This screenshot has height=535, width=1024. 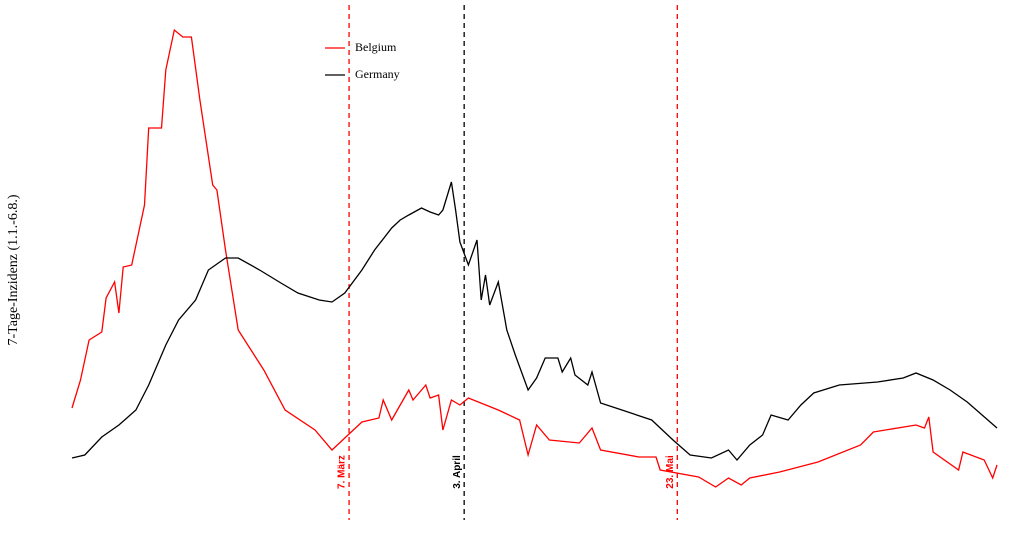 What do you see at coordinates (13, 269) in the screenshot?
I see `y-axis-label: 7-Tage-Inzidenz (1.1.-6.8.)` at bounding box center [13, 269].